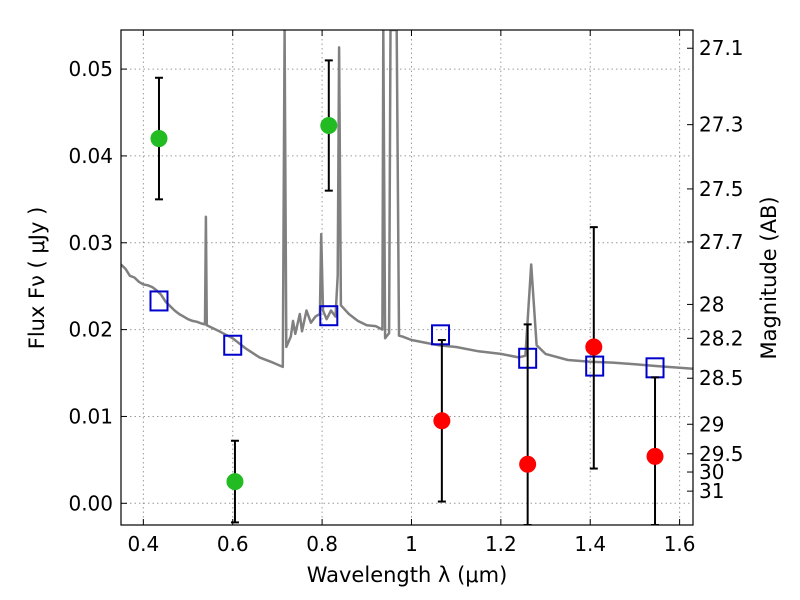  I want to click on x-tick-labels: 0.4 0.6 0.8 1 1.2 1.4 1.6, so click(411, 544).